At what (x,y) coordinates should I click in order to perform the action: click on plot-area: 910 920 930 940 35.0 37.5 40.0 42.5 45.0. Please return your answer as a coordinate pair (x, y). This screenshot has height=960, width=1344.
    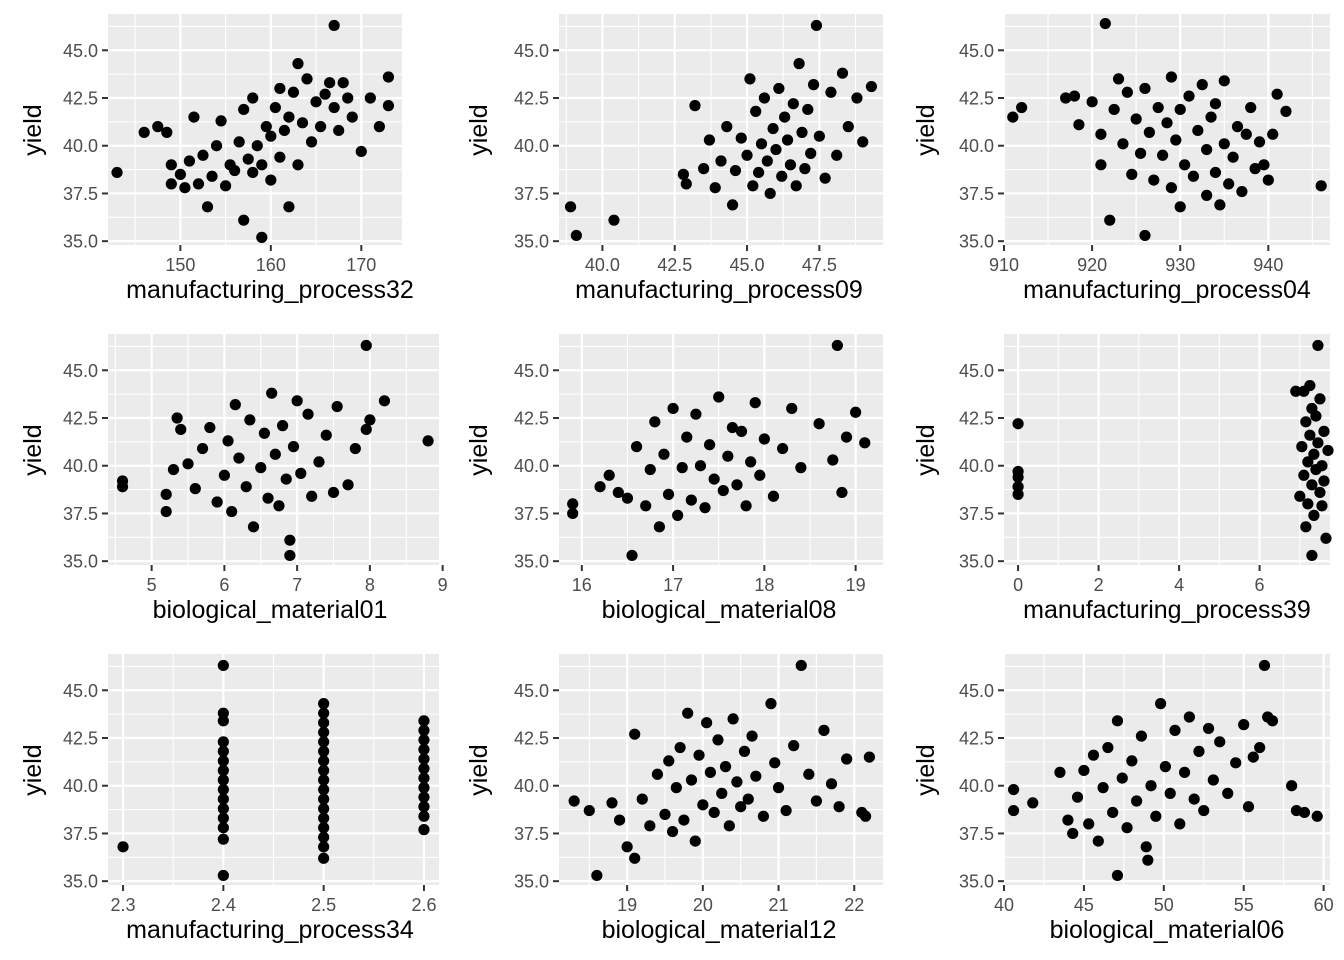
    Looking at the image, I should click on (1144, 144).